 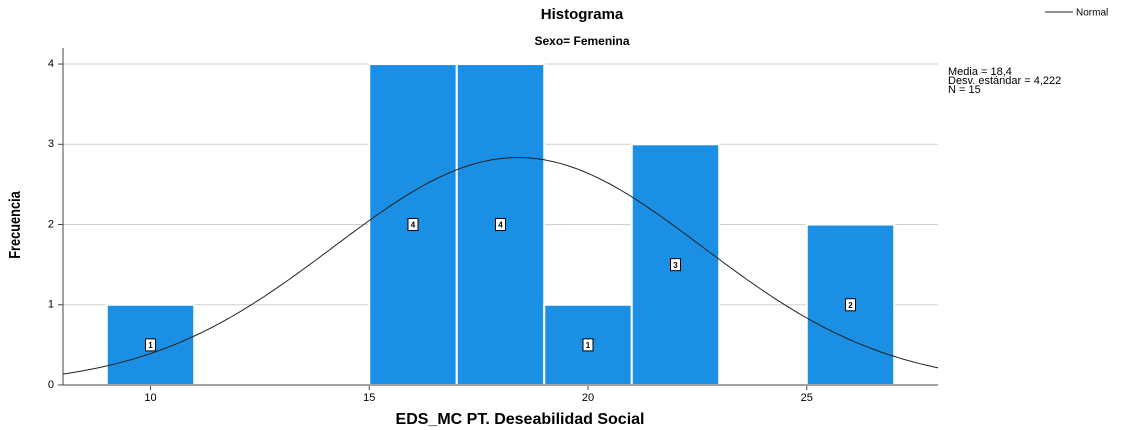 What do you see at coordinates (588, 398) in the screenshot?
I see `x-tick-label: 20` at bounding box center [588, 398].